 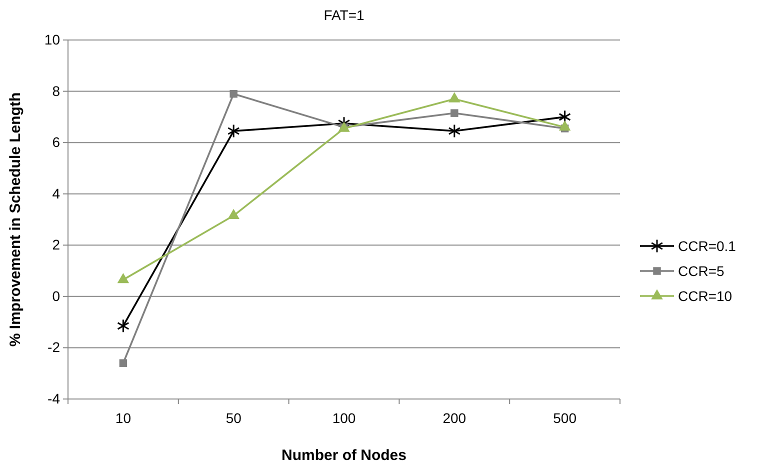 I want to click on x-tick-label: 200, so click(x=454, y=418).